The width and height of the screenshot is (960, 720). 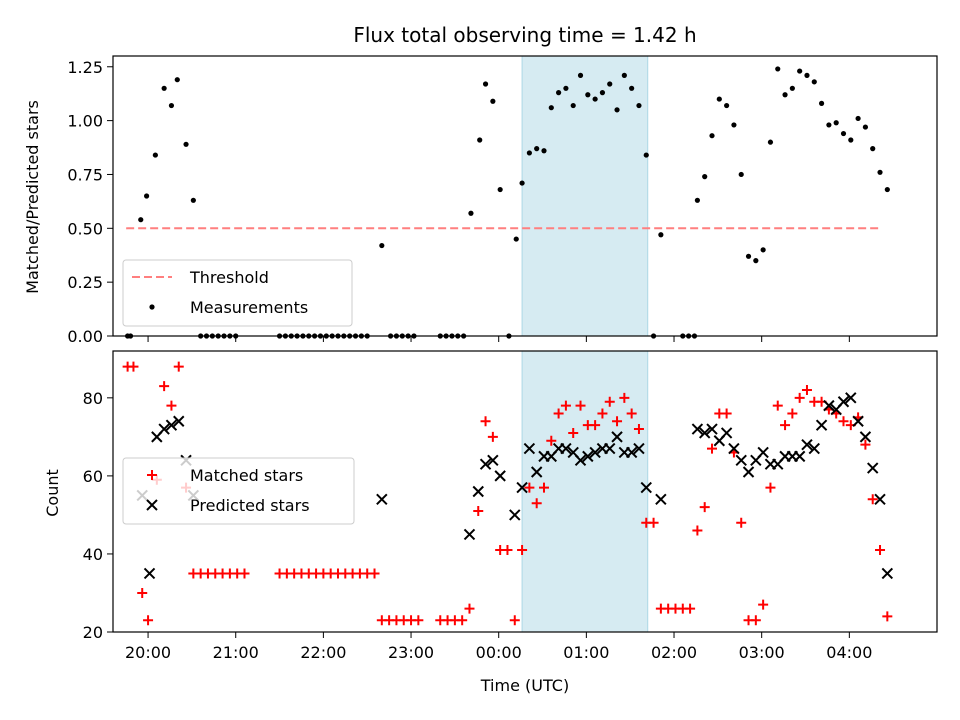 What do you see at coordinates (849, 652) in the screenshot?
I see `x-tick-label: 04:00` at bounding box center [849, 652].